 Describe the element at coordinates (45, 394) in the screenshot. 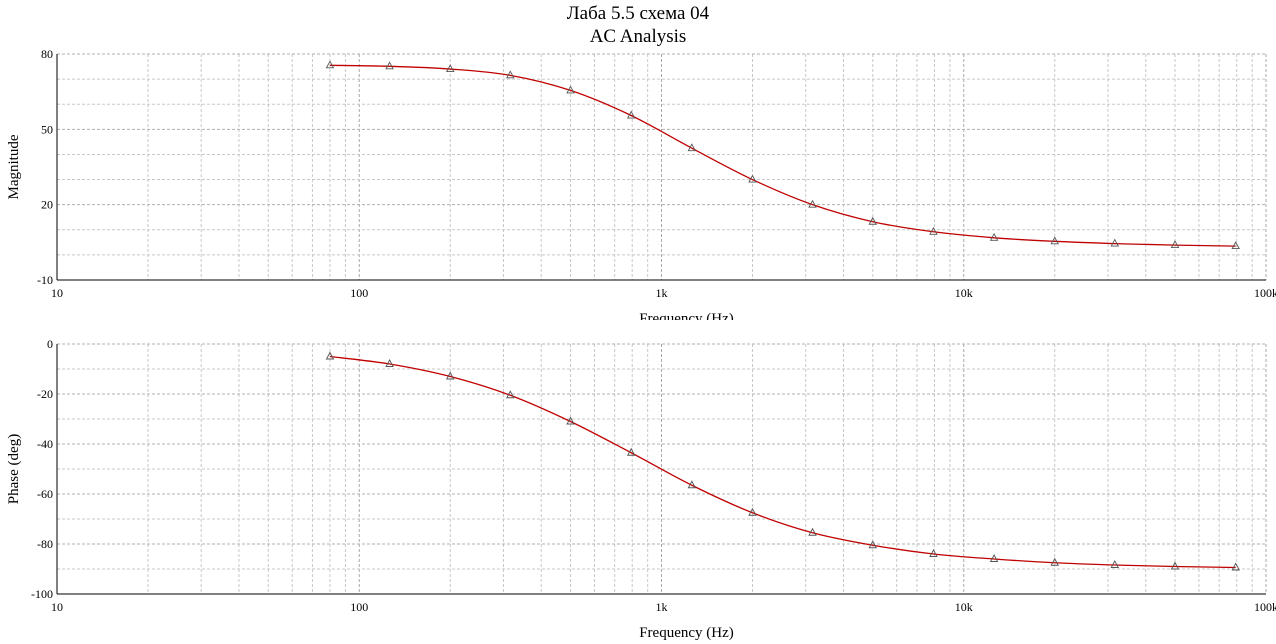

I see `phase-y-tick-label: -20` at that location.